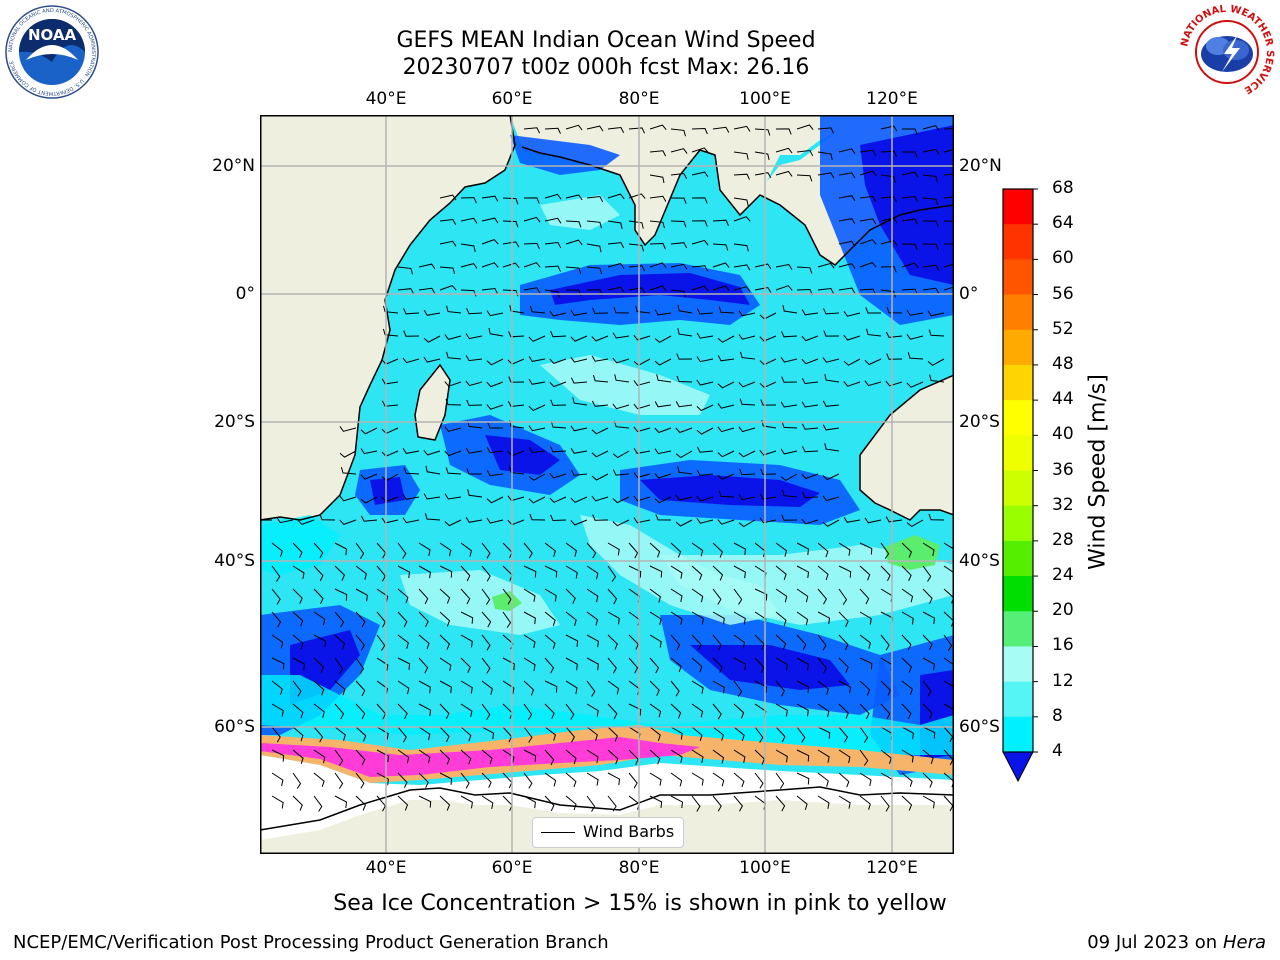  I want to click on land-australia, so click(907, 447).